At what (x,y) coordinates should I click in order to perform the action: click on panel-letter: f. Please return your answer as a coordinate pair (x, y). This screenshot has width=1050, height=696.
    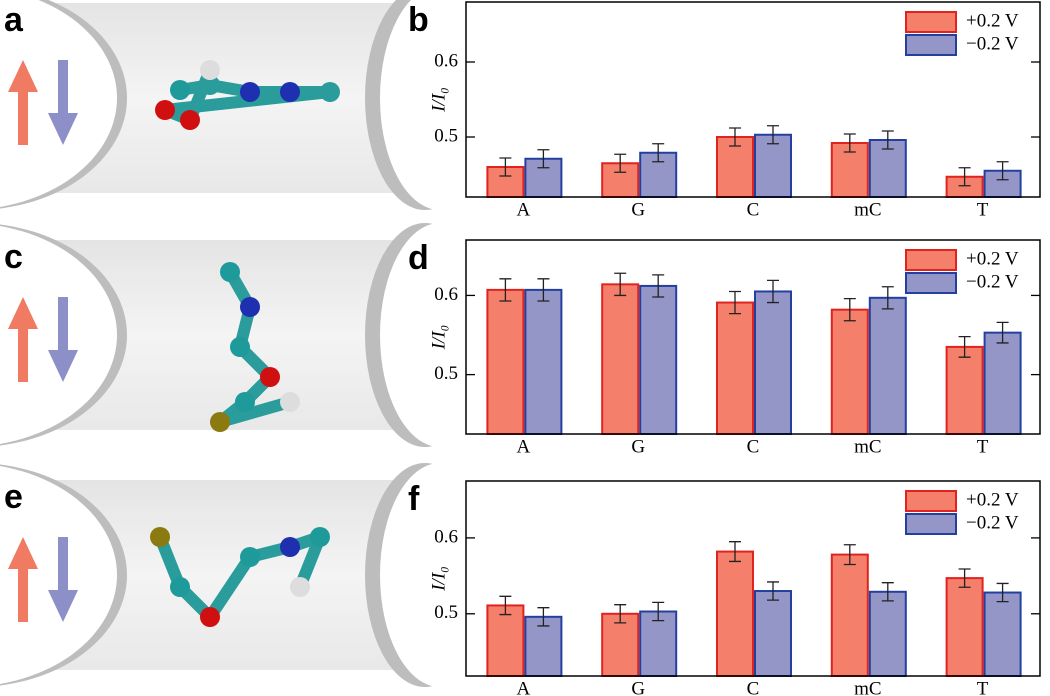
    Looking at the image, I should click on (414, 499).